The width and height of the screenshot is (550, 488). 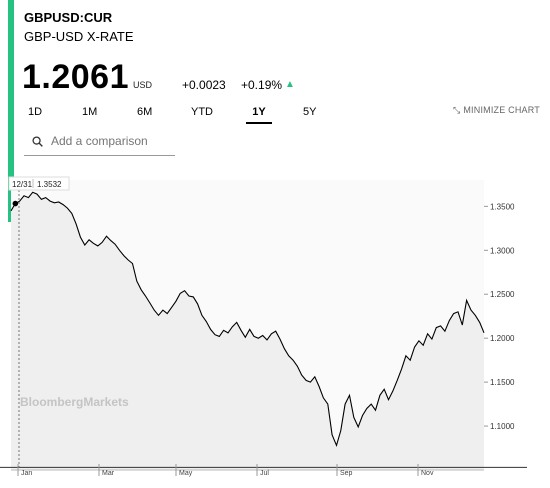 I want to click on last-price: 1.2061, so click(x=75, y=77).